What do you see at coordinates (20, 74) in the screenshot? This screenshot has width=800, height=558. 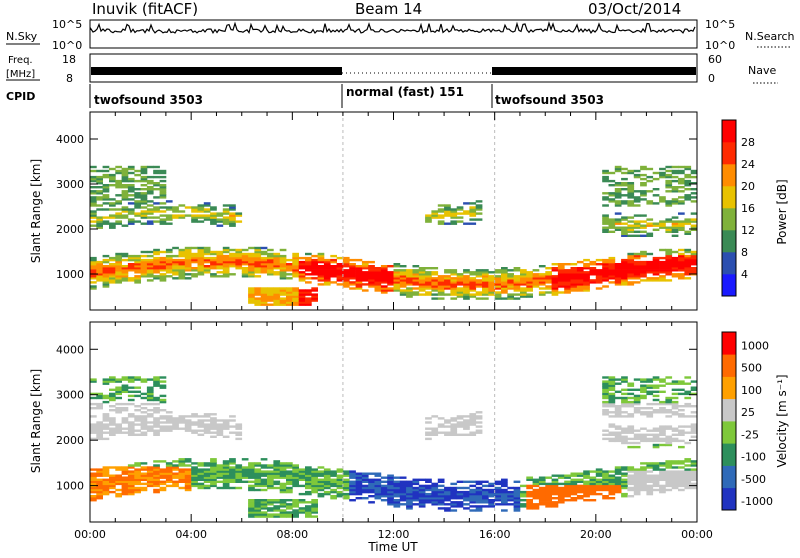 I see `freq-label-2: [MHz]` at bounding box center [20, 74].